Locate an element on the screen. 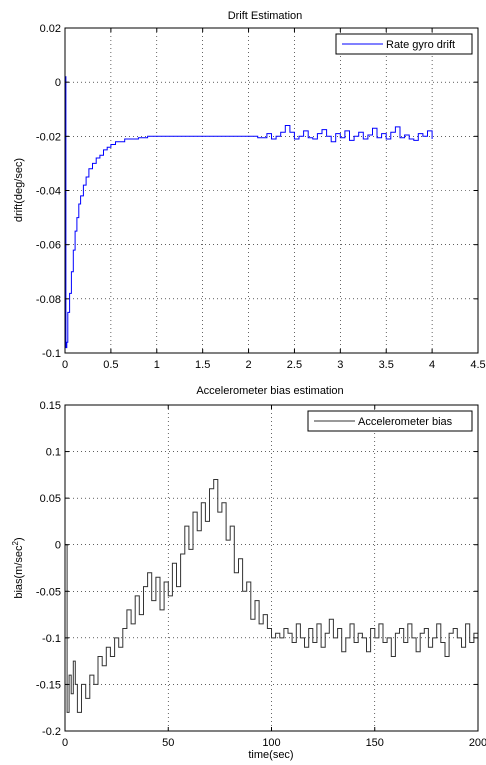  drift-x-tick-label: 1 is located at coordinates (157, 365).